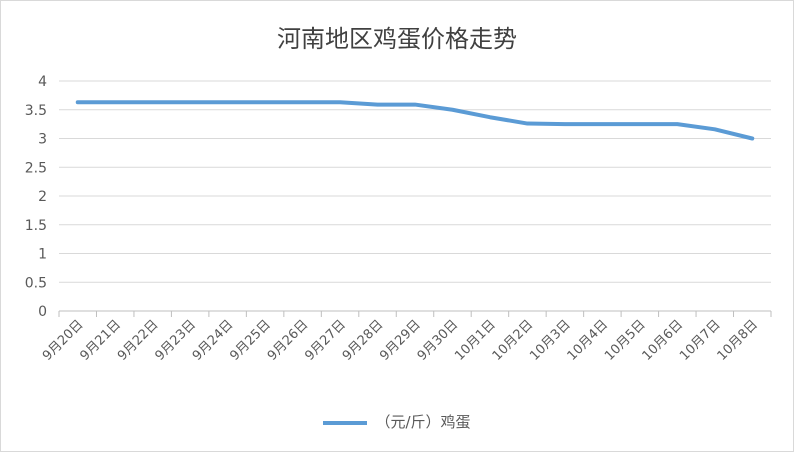  Describe the element at coordinates (550, 340) in the screenshot. I see `x-tick-label: 10月3日` at that location.